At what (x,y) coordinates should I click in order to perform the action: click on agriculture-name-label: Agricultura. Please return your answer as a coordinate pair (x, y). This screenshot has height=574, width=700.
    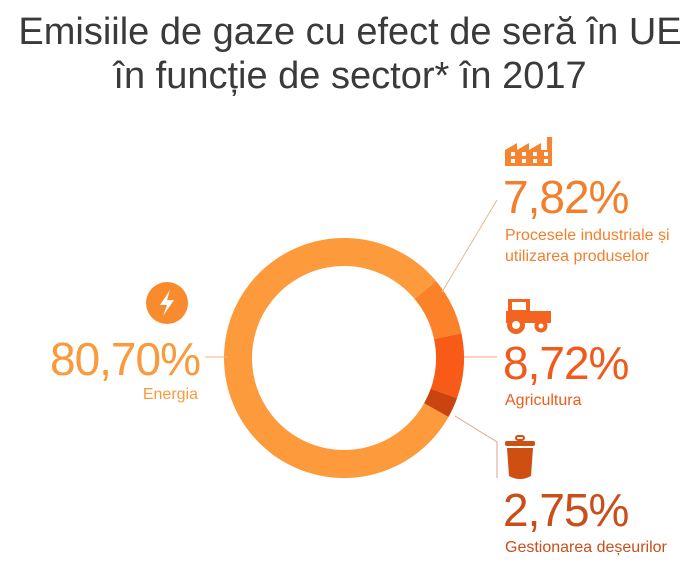
    Looking at the image, I should click on (543, 400).